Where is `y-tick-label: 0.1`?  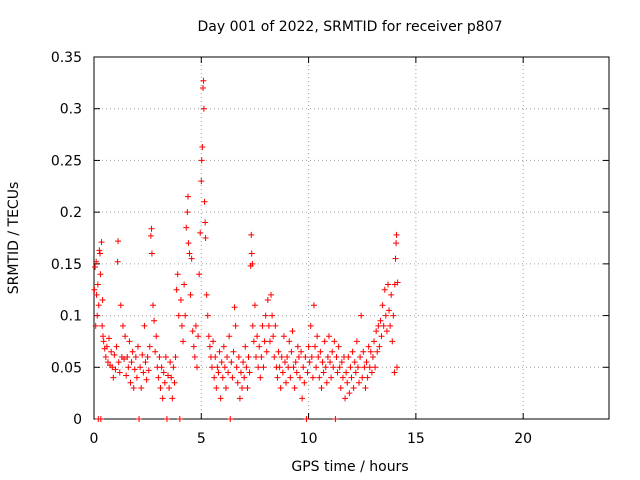
y-tick-label: 0.1 is located at coordinates (71, 317).